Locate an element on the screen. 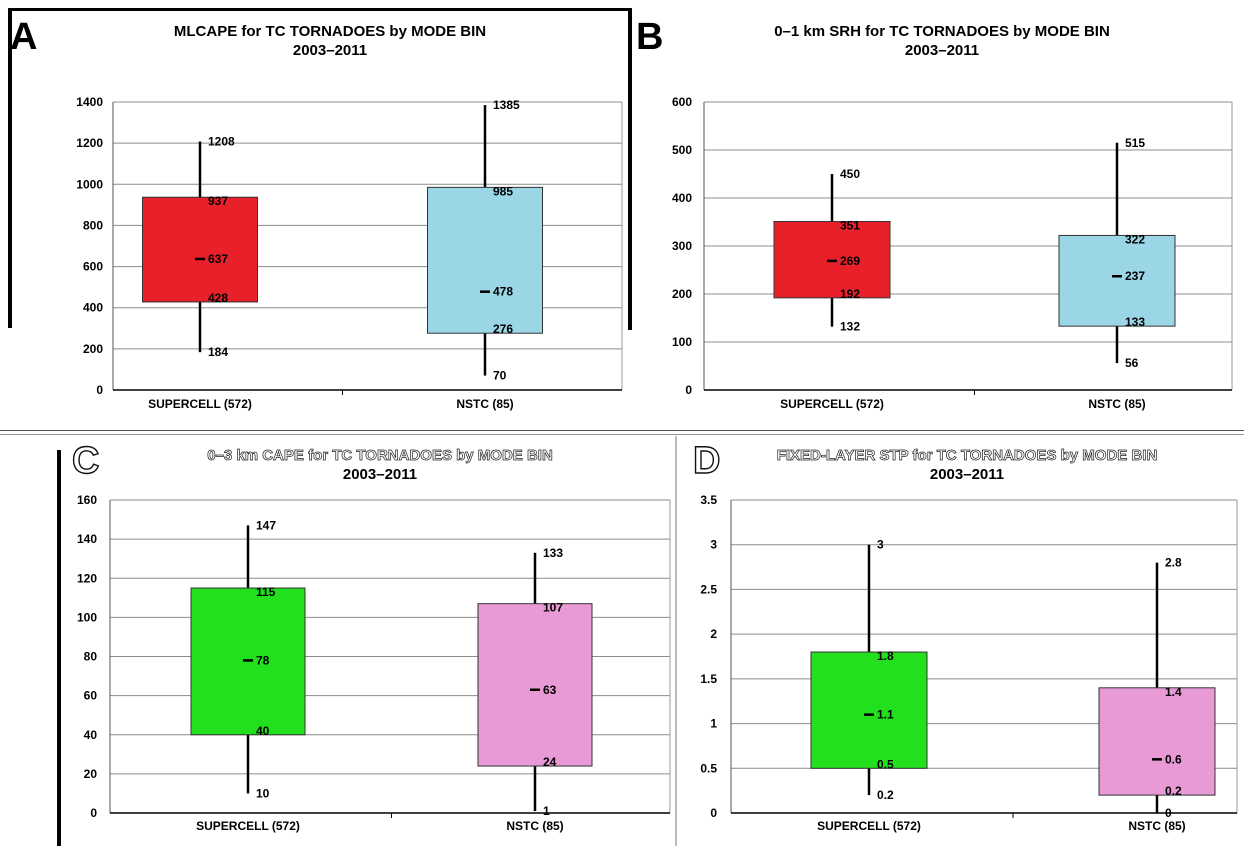  label-whisker-low: 1 is located at coordinates (546, 811).